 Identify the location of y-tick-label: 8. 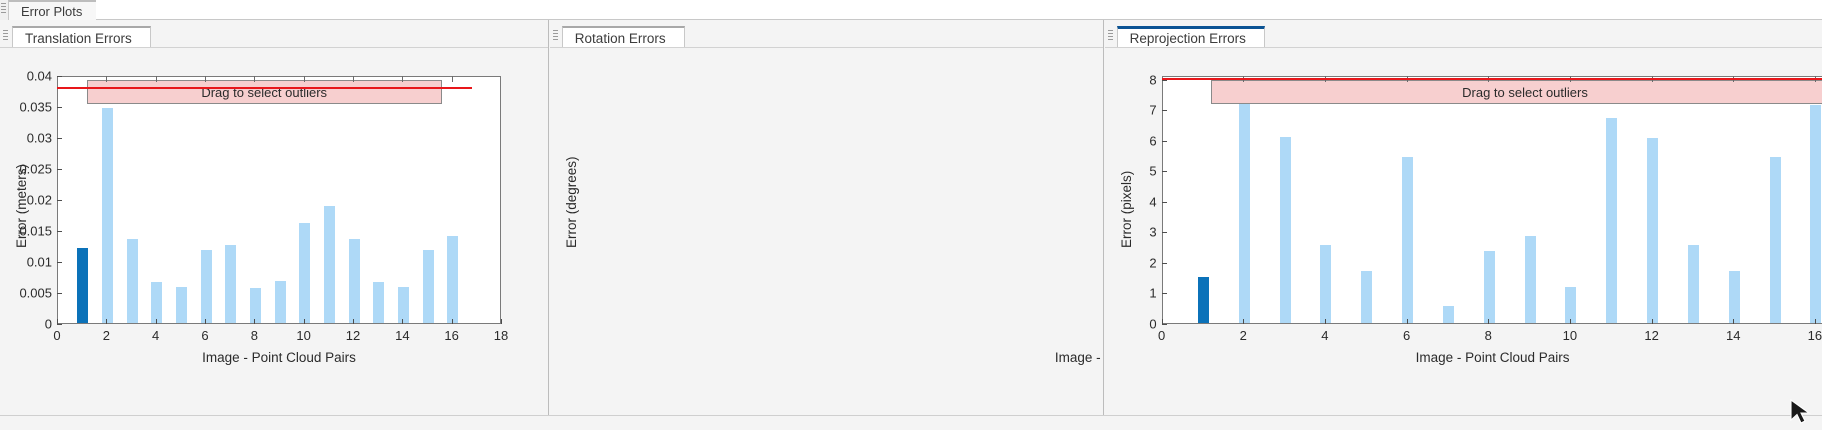
(1153, 80).